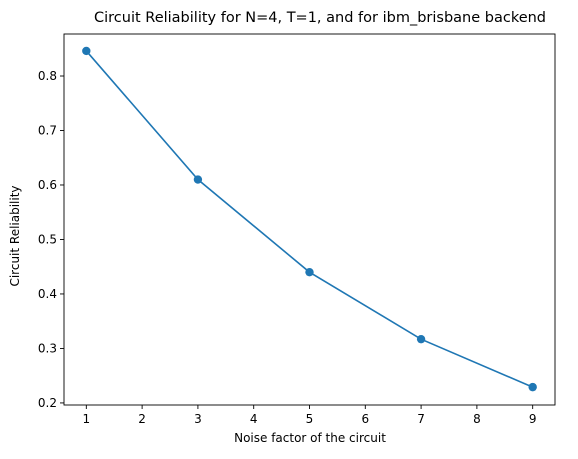 The height and width of the screenshot is (459, 578). What do you see at coordinates (198, 419) in the screenshot?
I see `x-tick-label: 3` at bounding box center [198, 419].